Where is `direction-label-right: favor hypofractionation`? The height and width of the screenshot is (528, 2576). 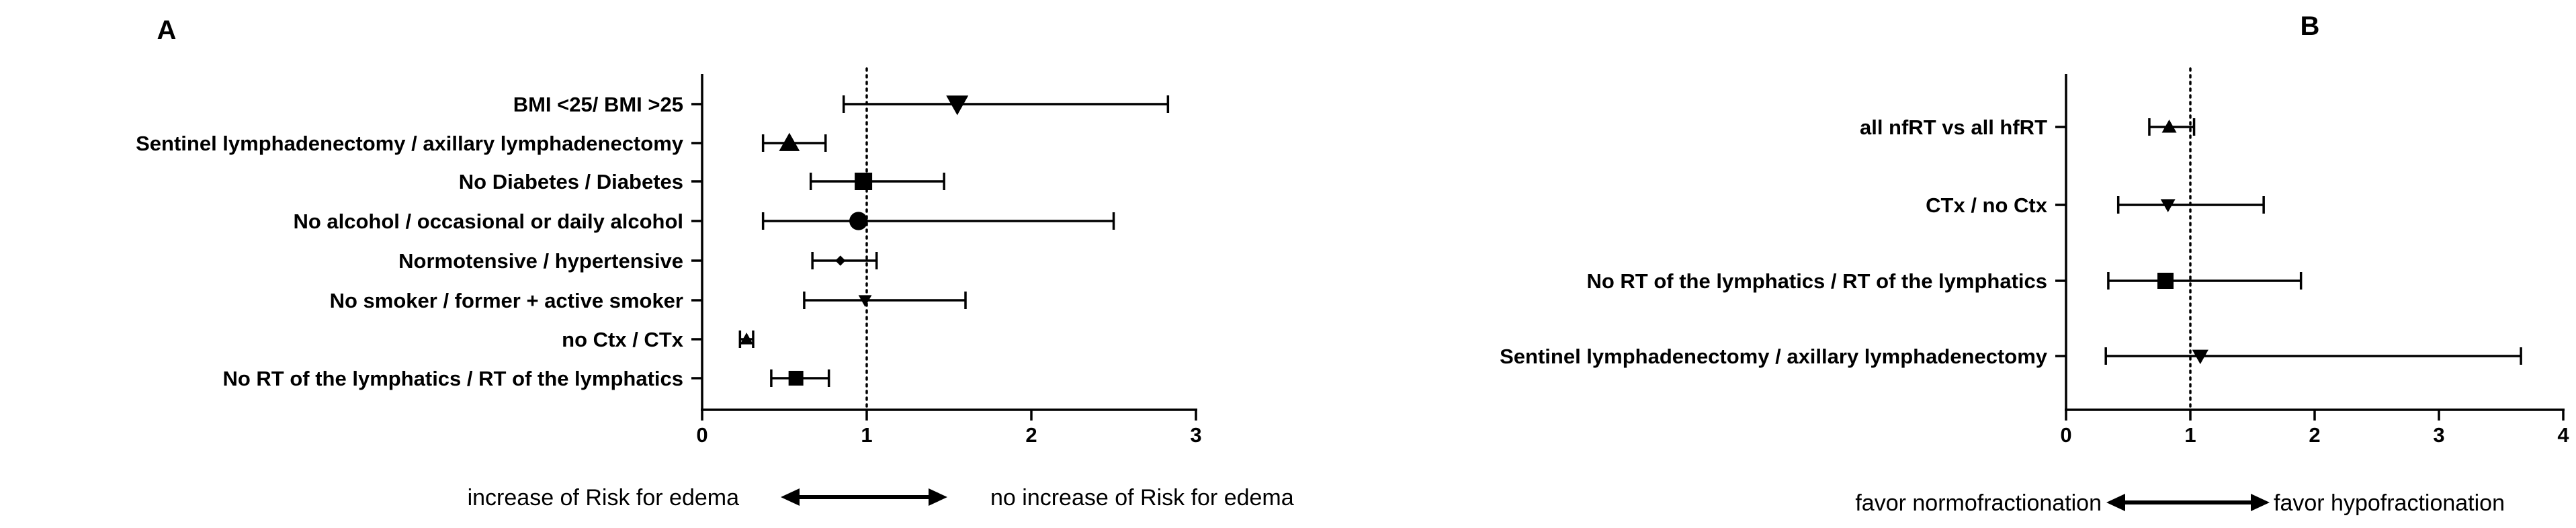 direction-label-right: favor hypofractionation is located at coordinates (2389, 503).